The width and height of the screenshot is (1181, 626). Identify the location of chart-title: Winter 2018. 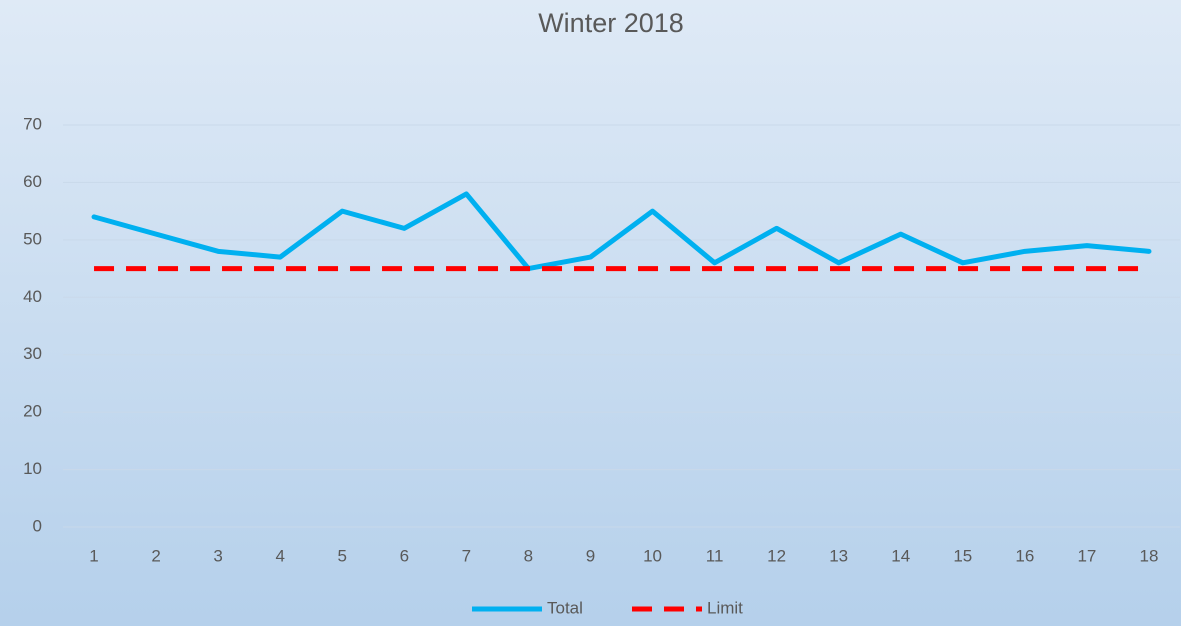
(611, 23).